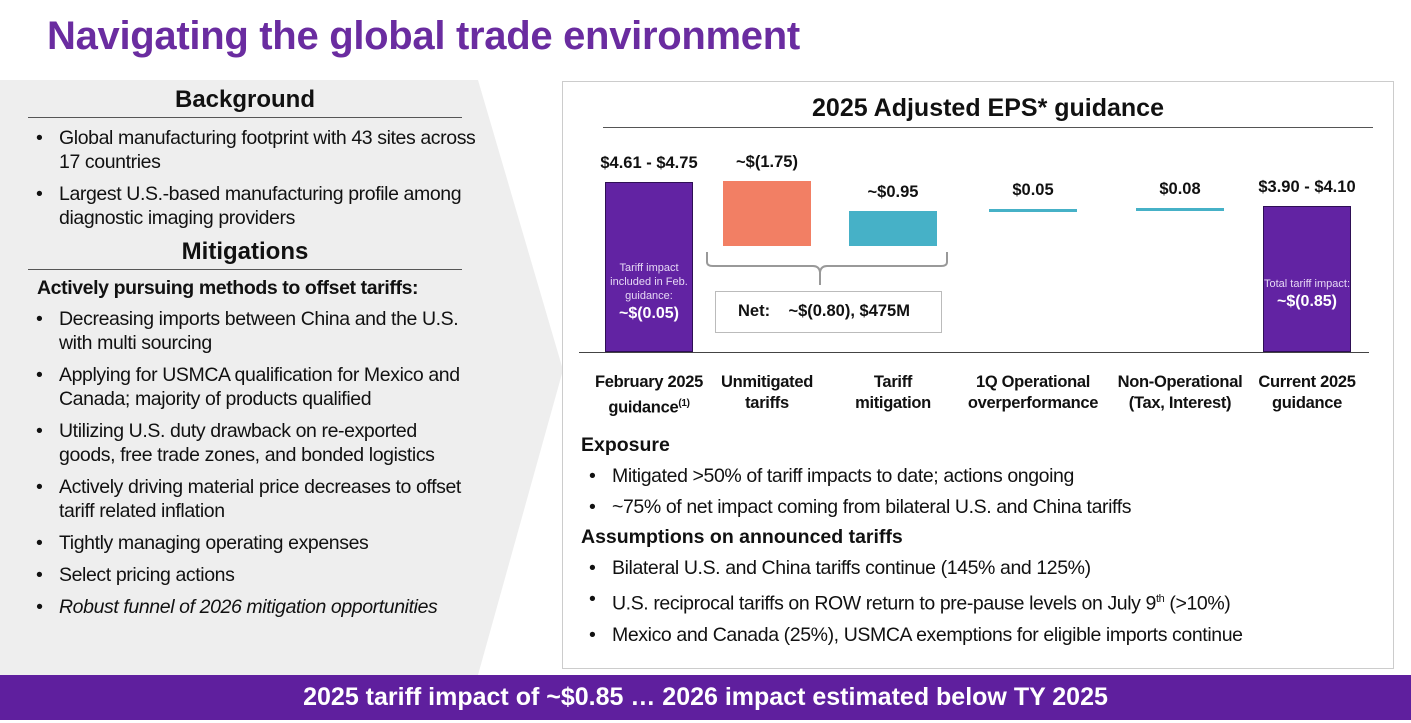  What do you see at coordinates (767, 162) in the screenshot?
I see `value-label: ~$(1.75)` at bounding box center [767, 162].